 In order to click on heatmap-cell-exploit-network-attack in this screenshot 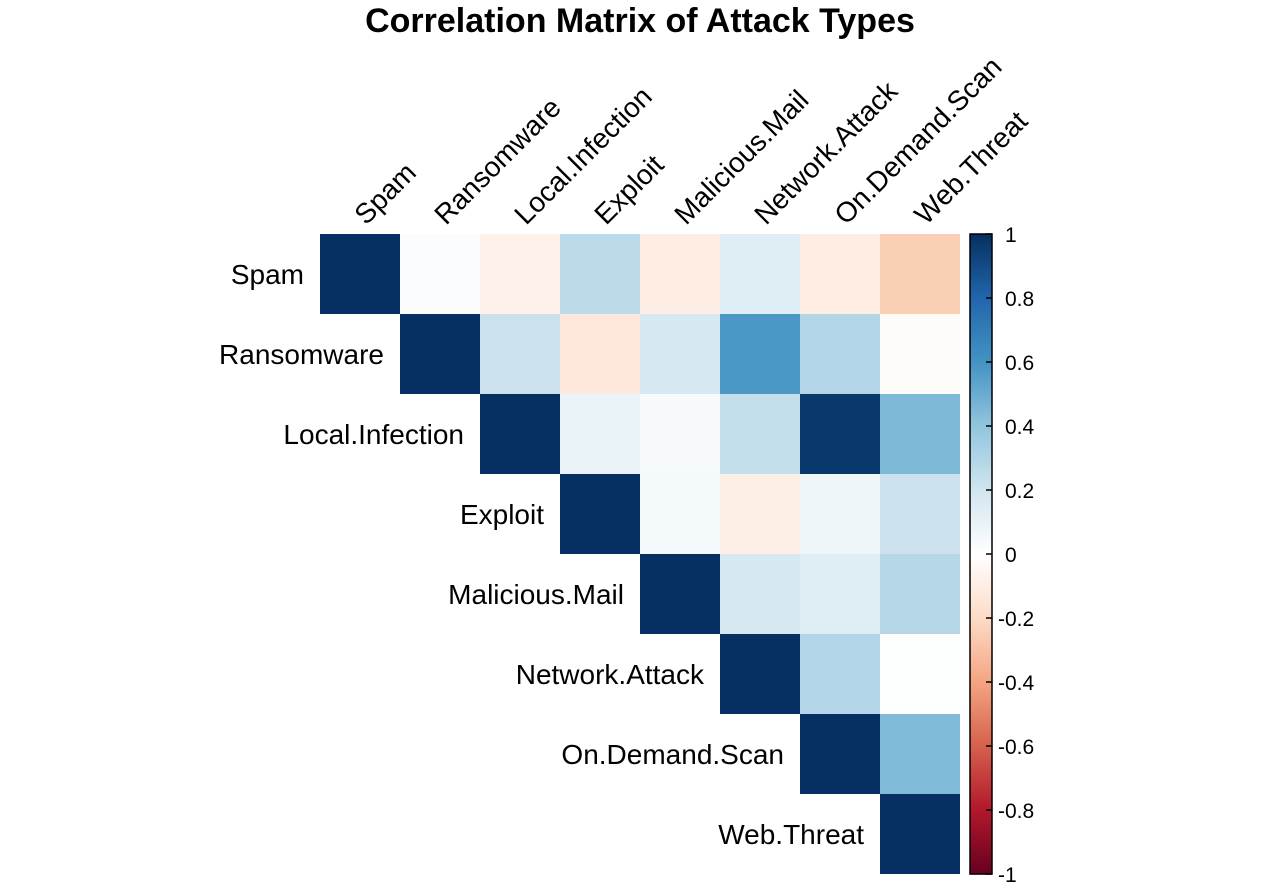, I will do `click(760, 514)`.